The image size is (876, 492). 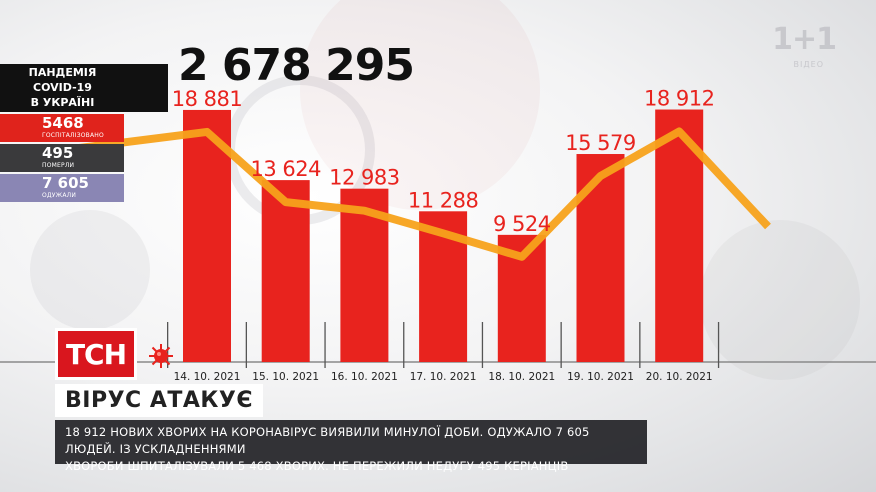 I want to click on stat-hospitalized-label: ГОСПІТАЛІЗОВАНО, so click(x=73, y=135).